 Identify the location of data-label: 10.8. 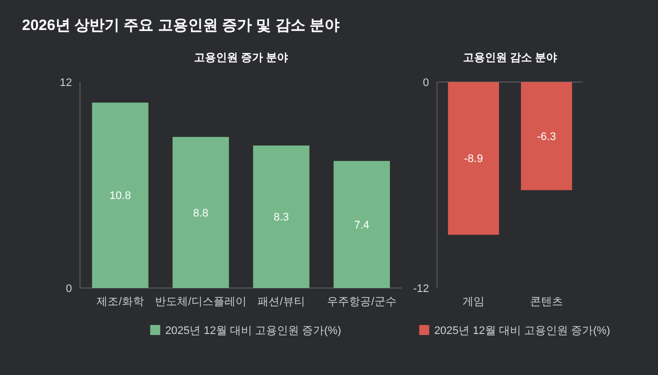
(120, 196).